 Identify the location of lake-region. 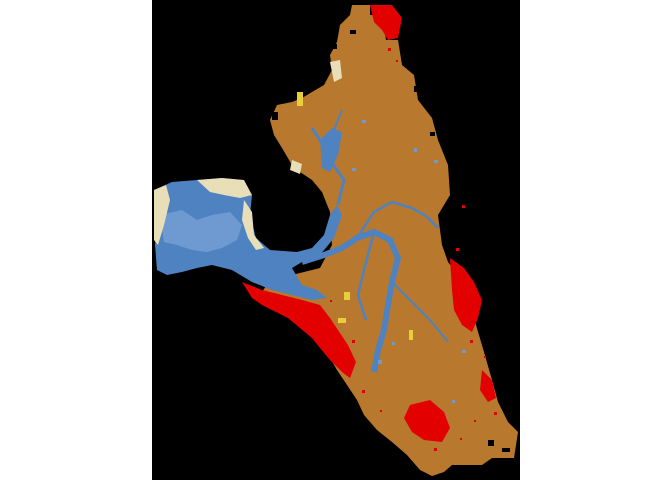
(331, 150).